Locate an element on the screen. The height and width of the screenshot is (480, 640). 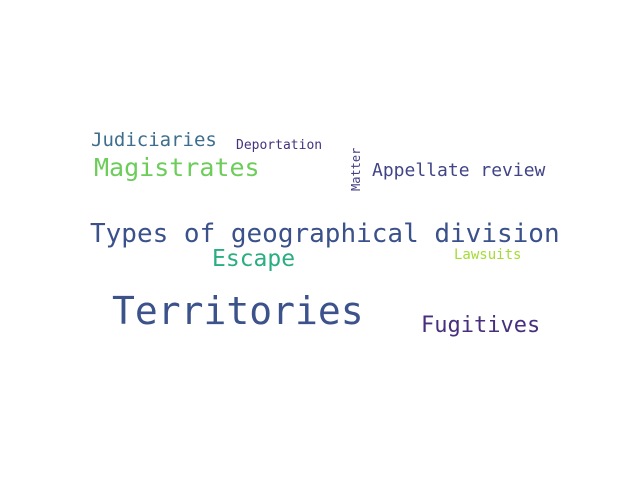
word-appellate-review: Appellate review is located at coordinates (459, 170).